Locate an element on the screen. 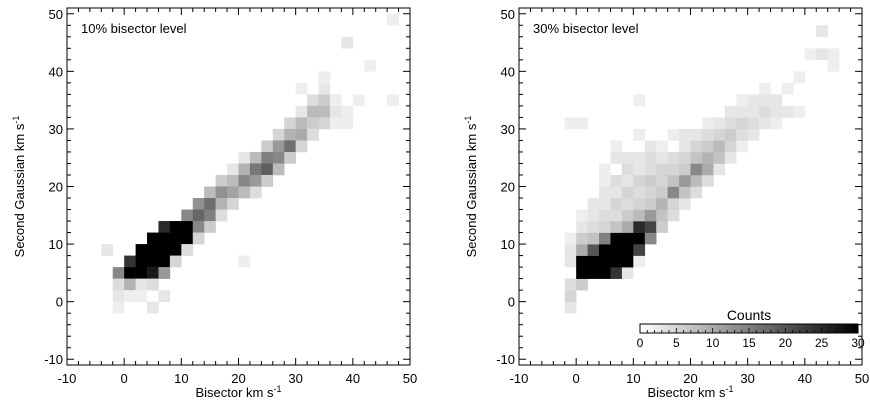  colorbar-ticks is located at coordinates (749, 330).